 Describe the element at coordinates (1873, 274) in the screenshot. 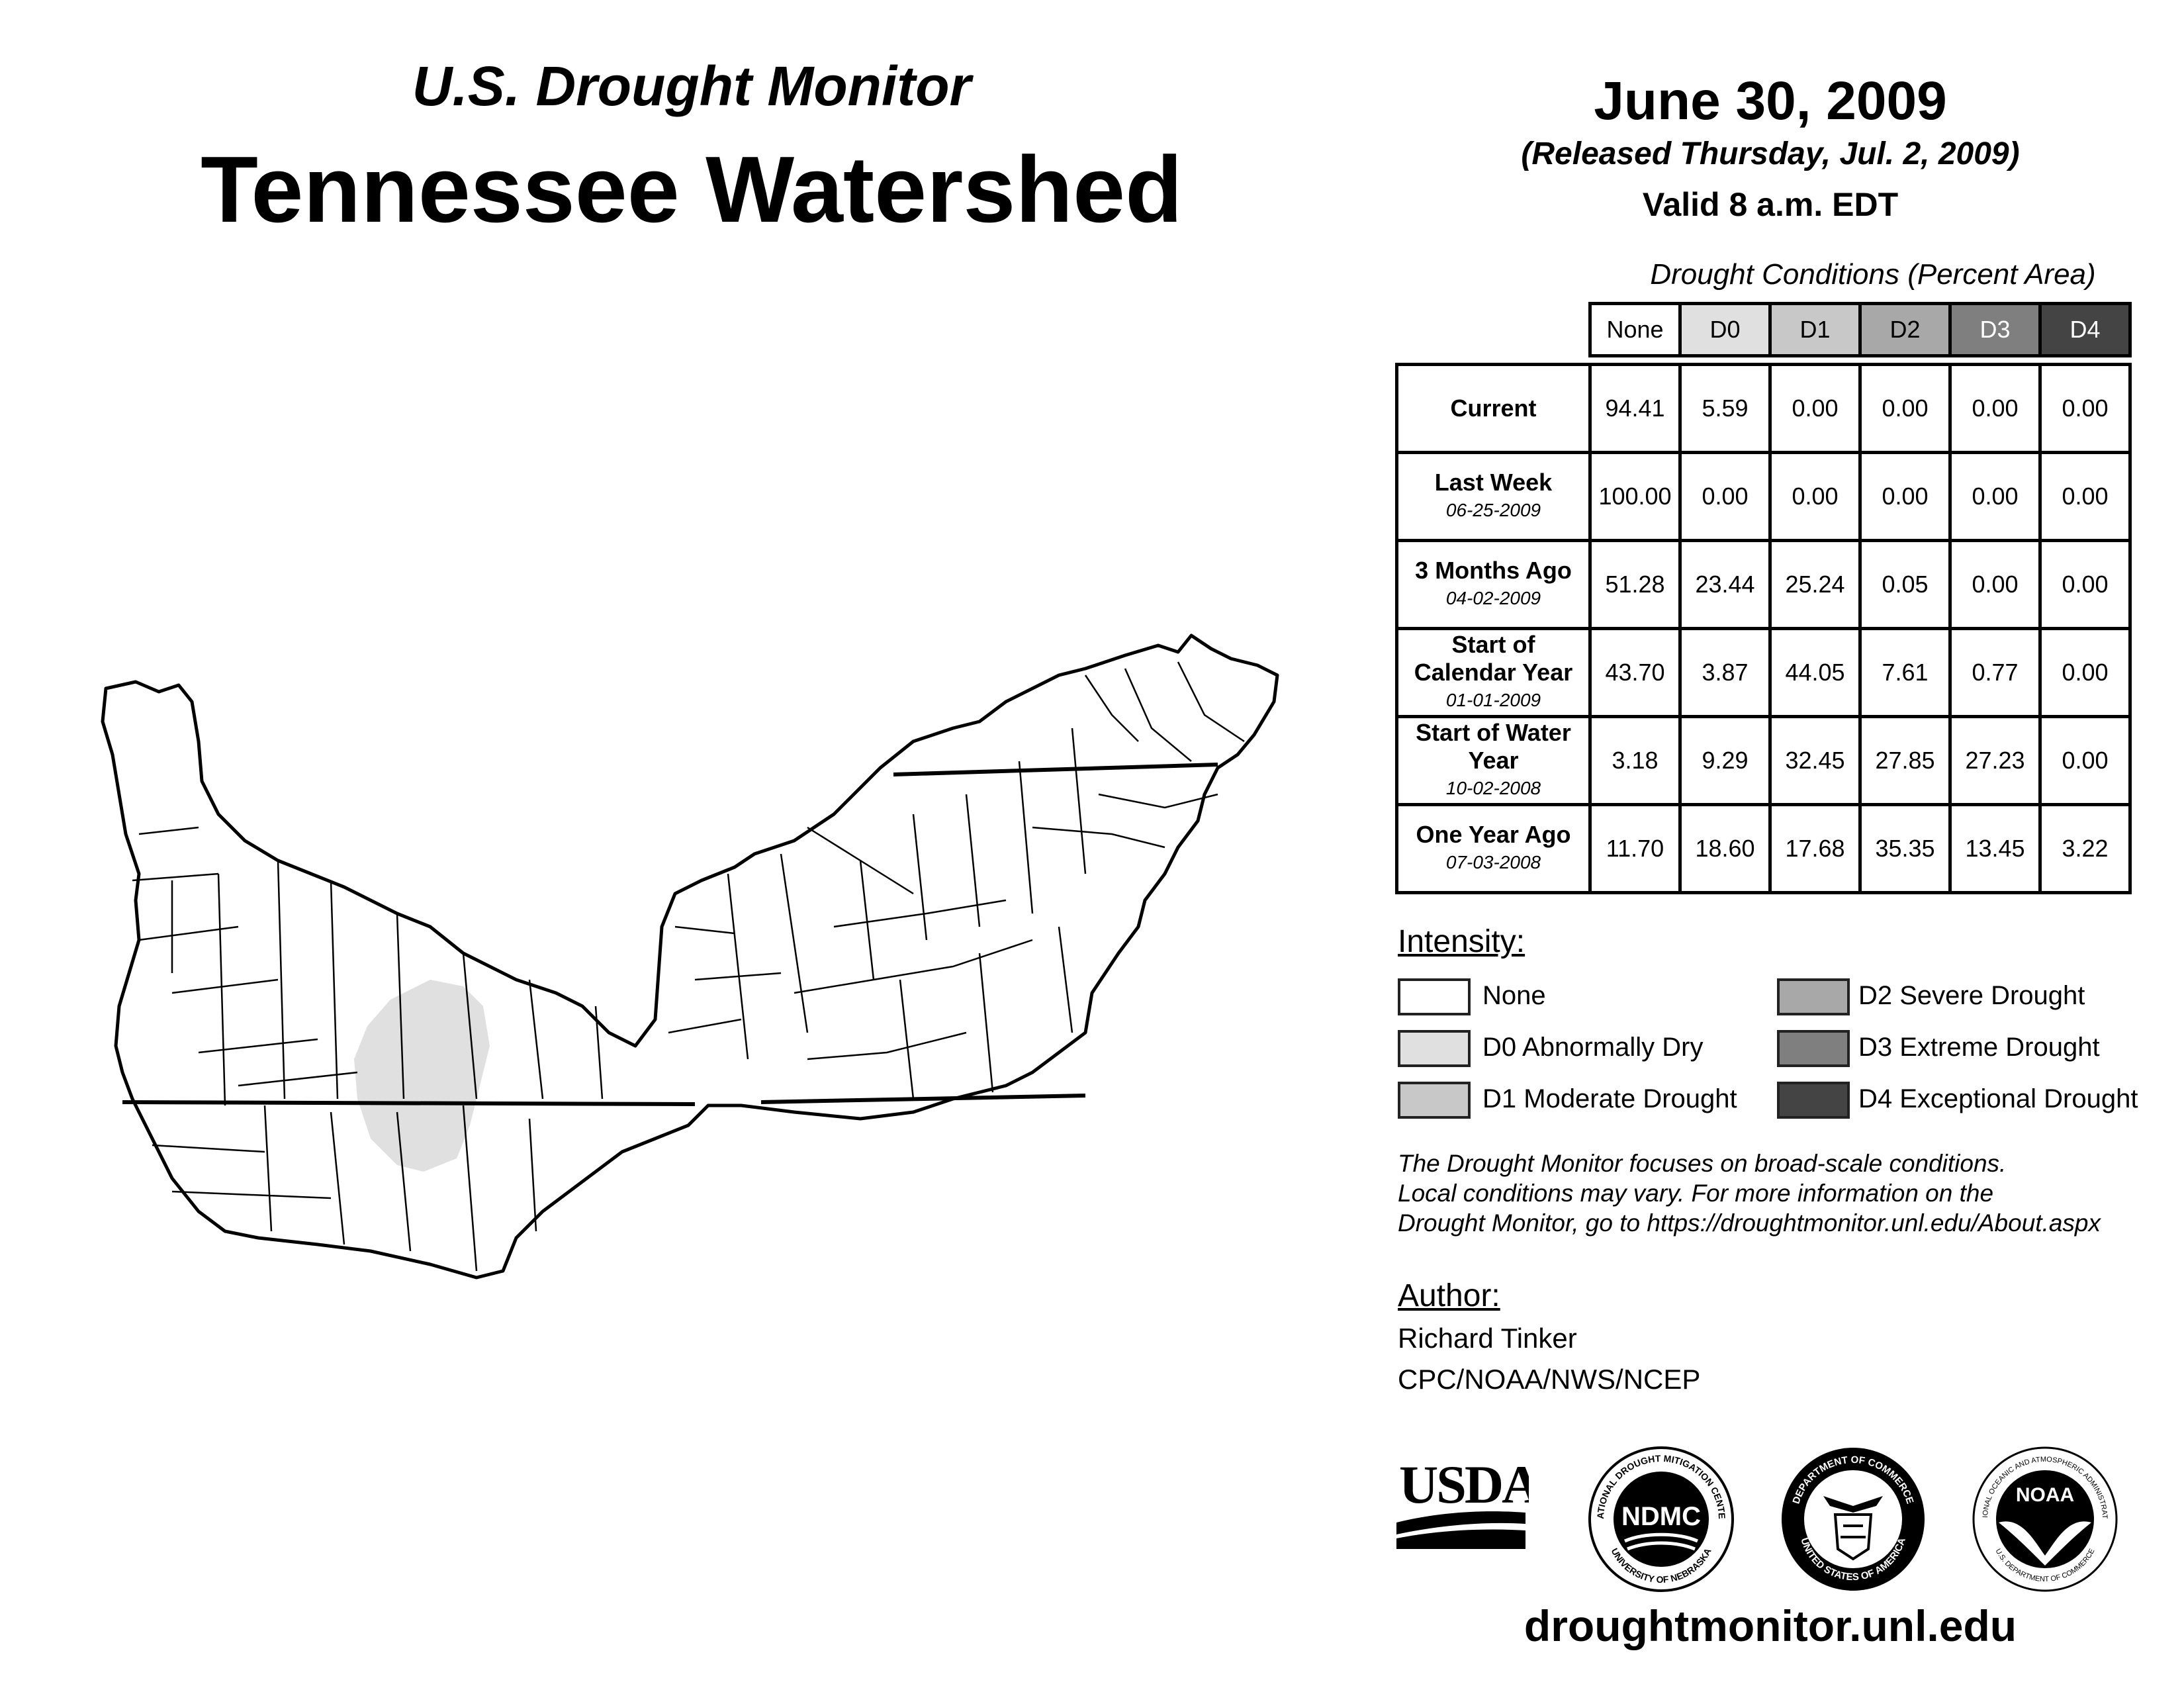

I see `table-caption: Drought Conditions (Percent Area)` at that location.